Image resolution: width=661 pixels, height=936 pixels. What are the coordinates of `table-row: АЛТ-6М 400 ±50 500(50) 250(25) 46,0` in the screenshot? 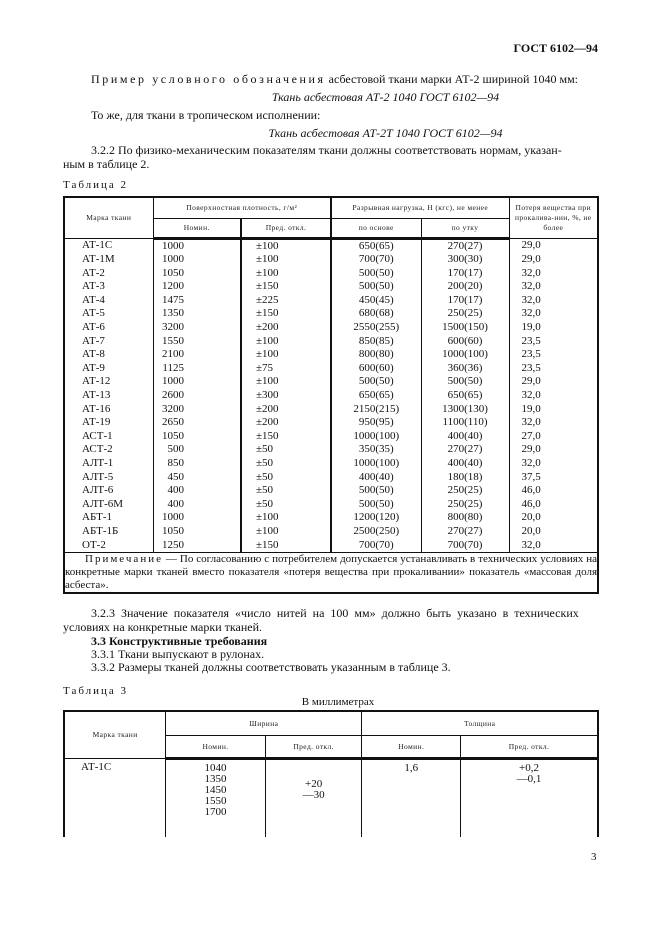 It's located at (331, 504).